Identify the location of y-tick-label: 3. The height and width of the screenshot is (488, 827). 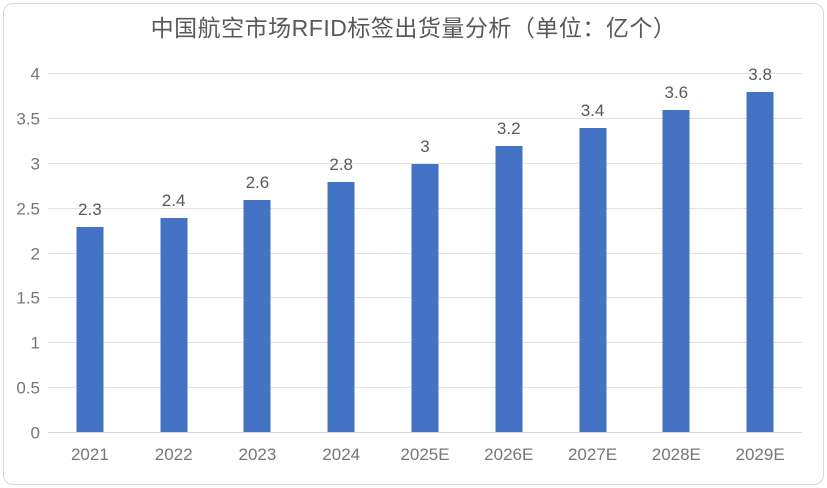
(35, 164).